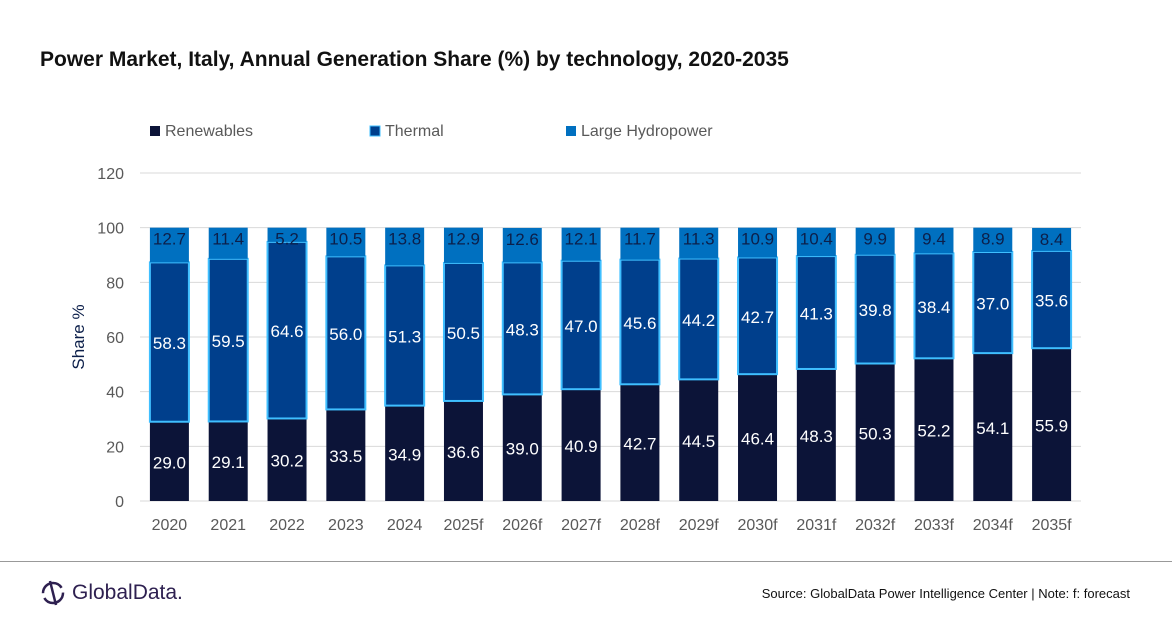 The height and width of the screenshot is (628, 1172). What do you see at coordinates (934, 525) in the screenshot?
I see `x-tick-label: 2033f` at bounding box center [934, 525].